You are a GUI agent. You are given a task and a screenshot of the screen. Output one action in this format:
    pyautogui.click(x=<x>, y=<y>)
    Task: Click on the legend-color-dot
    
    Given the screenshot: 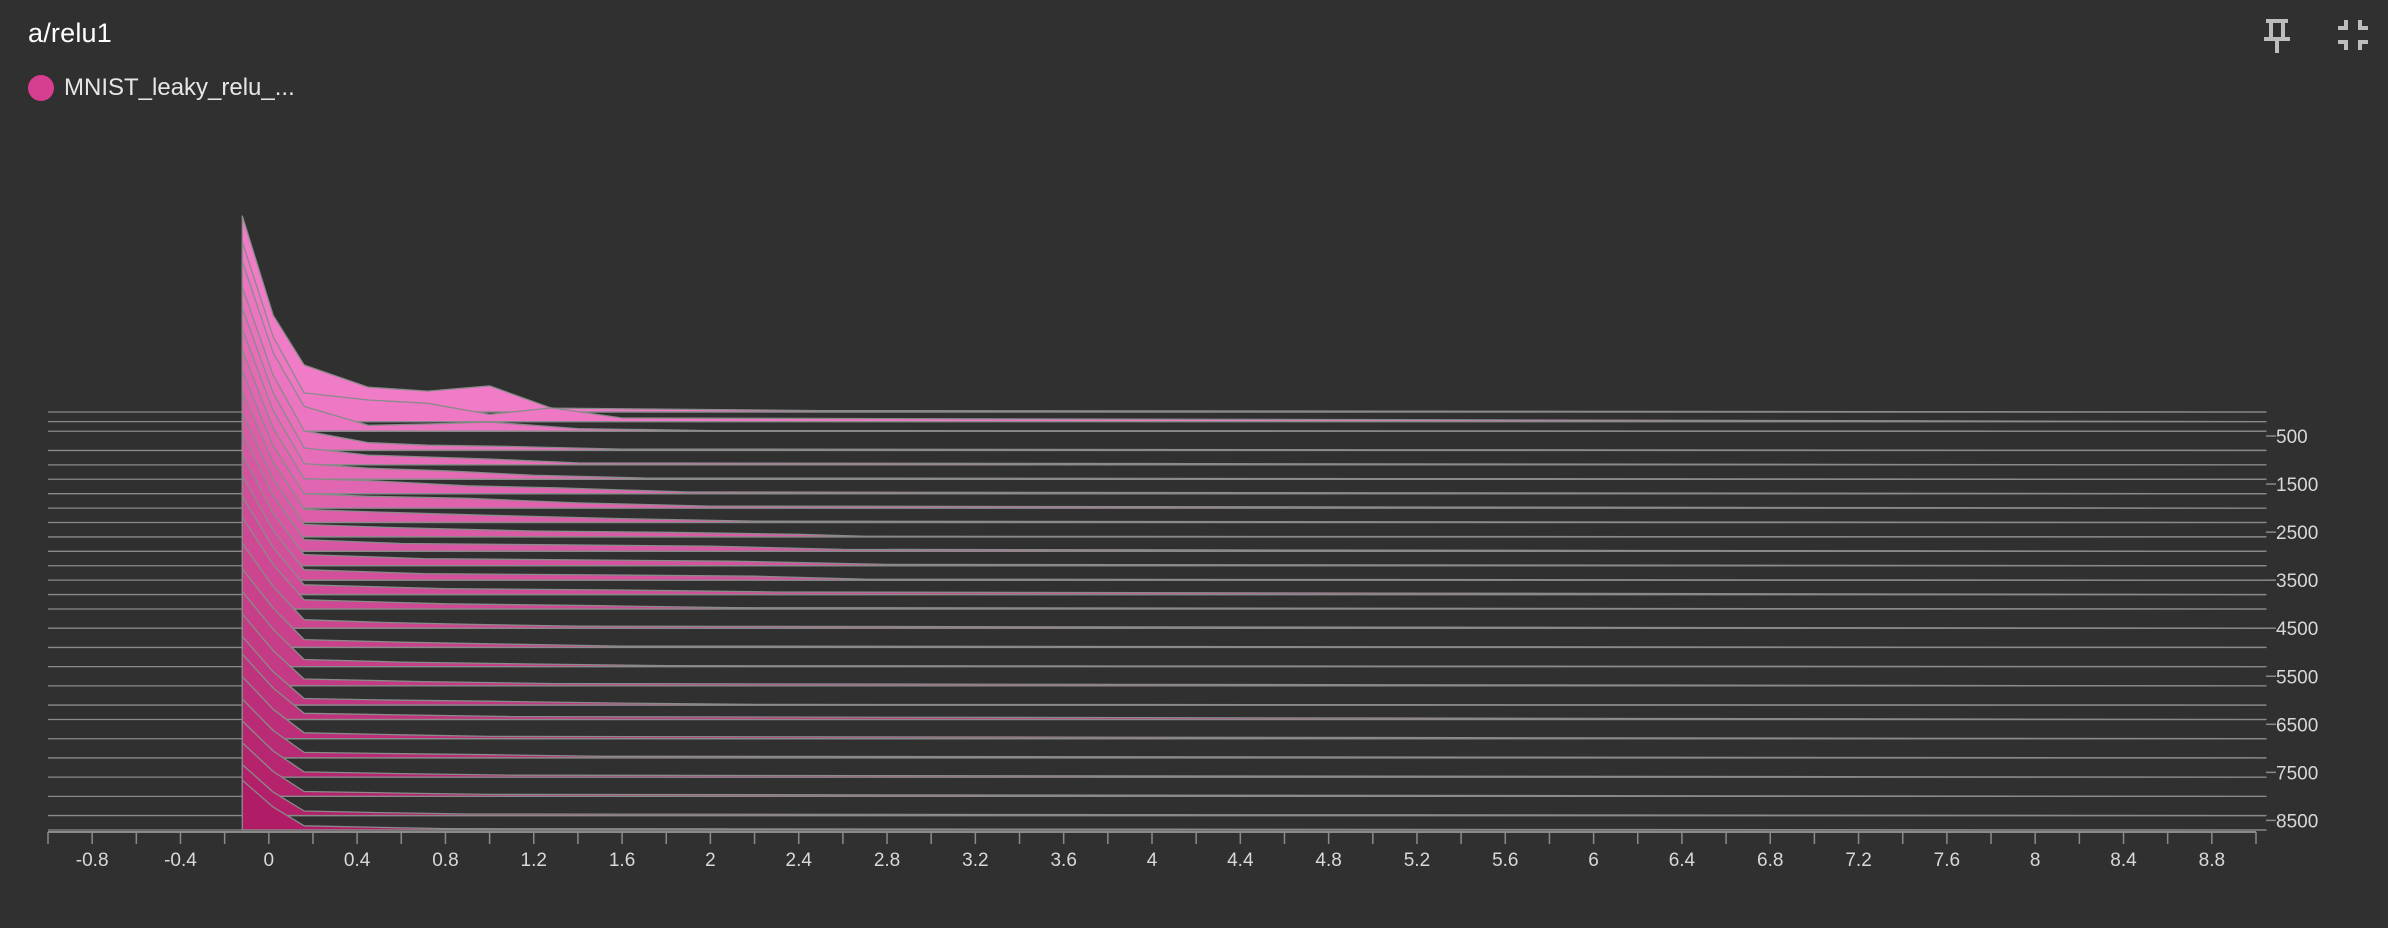 What is the action you would take?
    pyautogui.click(x=41, y=88)
    